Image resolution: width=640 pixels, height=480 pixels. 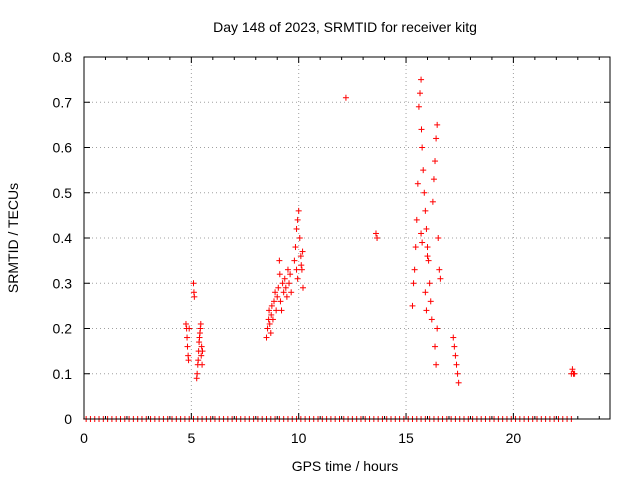 What do you see at coordinates (63, 329) in the screenshot?
I see `y-tick-label: 0.2` at bounding box center [63, 329].